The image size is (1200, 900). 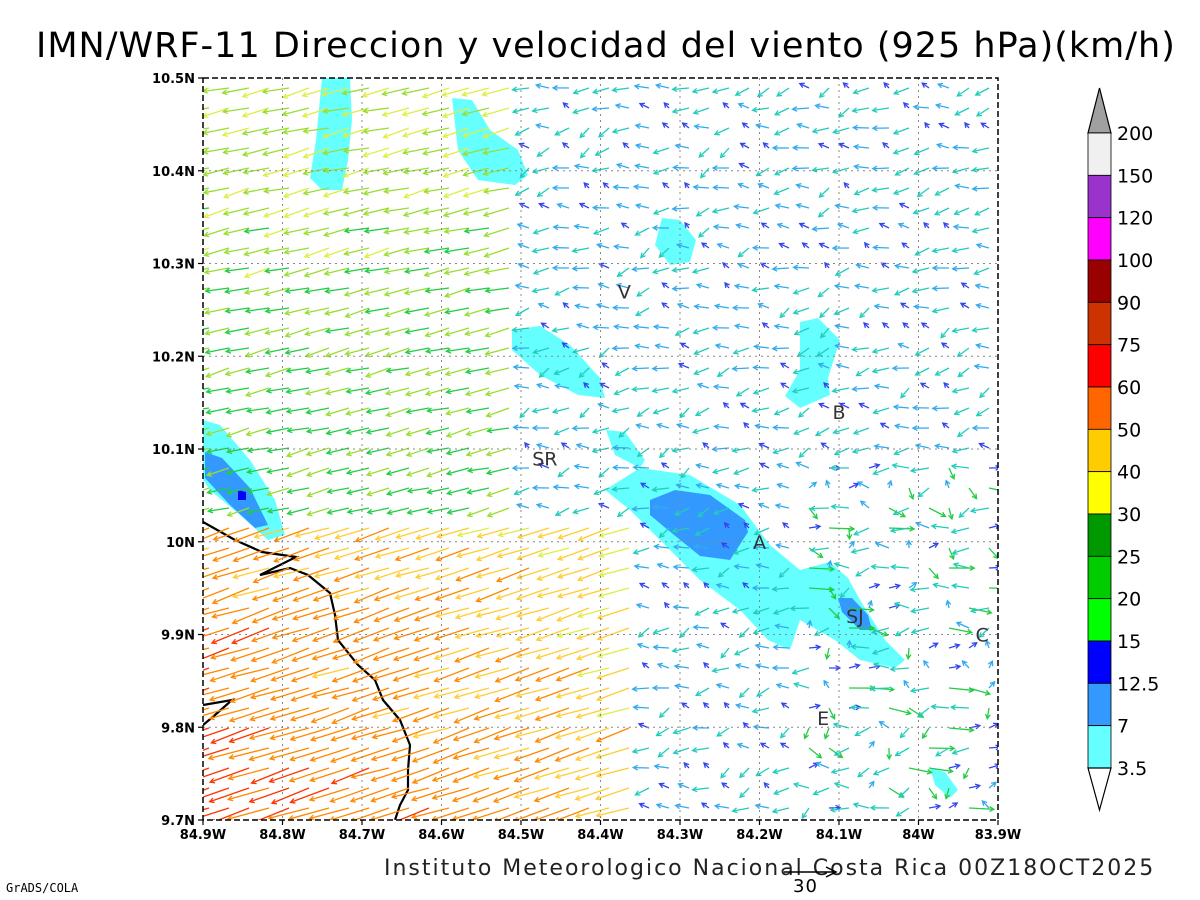 What do you see at coordinates (1135, 219) in the screenshot?
I see `colorbar-label: 120` at bounding box center [1135, 219].